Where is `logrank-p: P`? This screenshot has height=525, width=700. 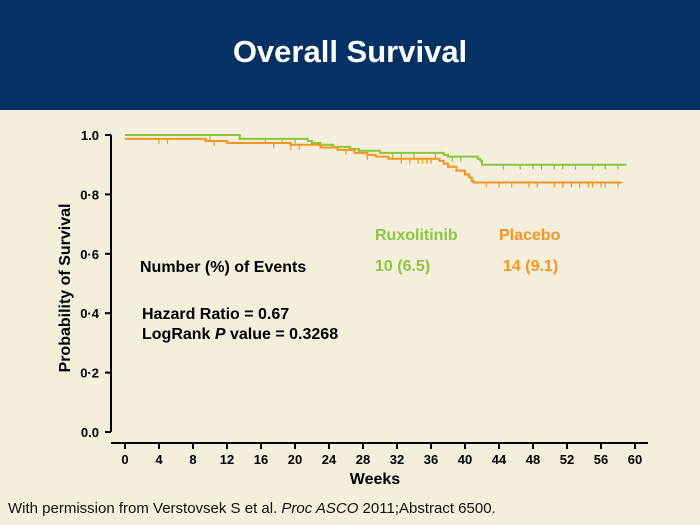 logrank-p: P is located at coordinates (220, 334).